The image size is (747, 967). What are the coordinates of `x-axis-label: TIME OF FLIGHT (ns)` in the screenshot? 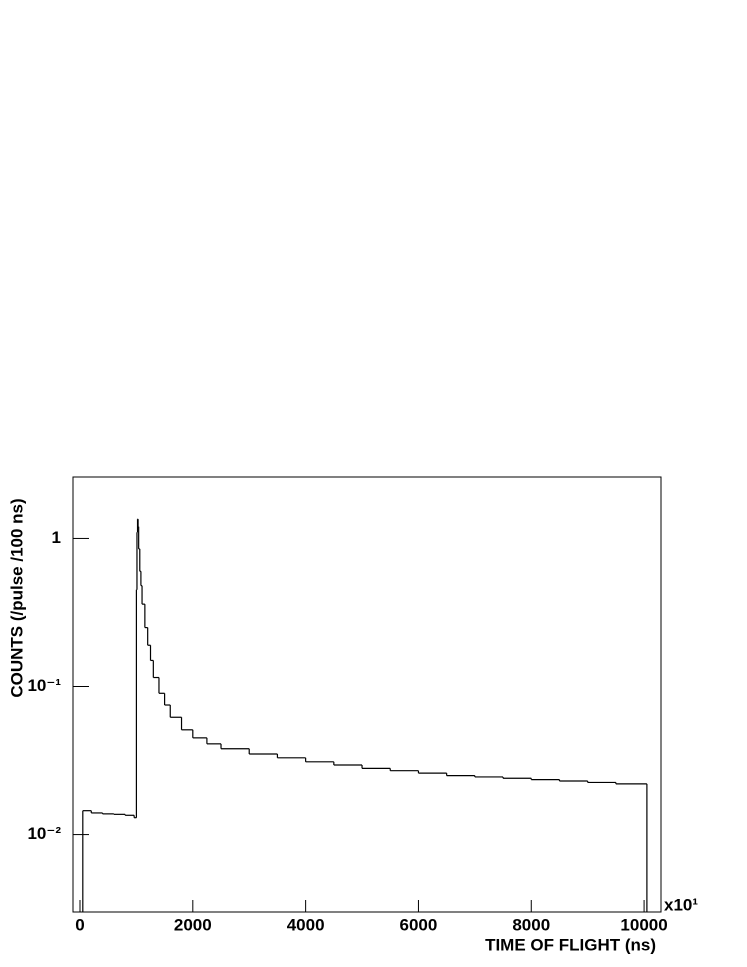 It's located at (570, 944).